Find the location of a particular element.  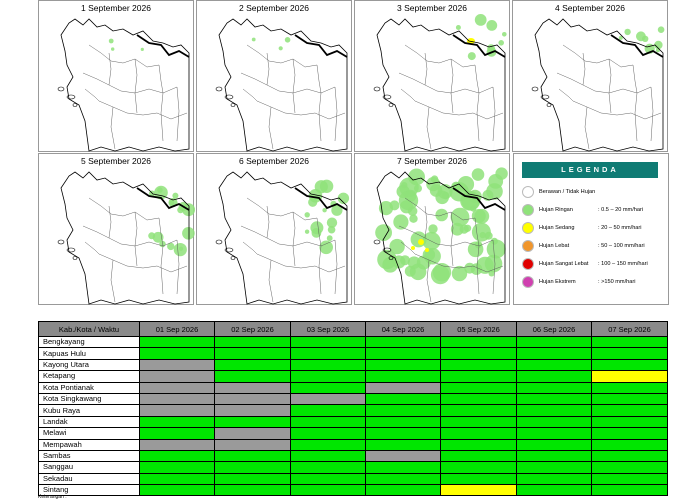

region-name: Sambas is located at coordinates (89, 456).